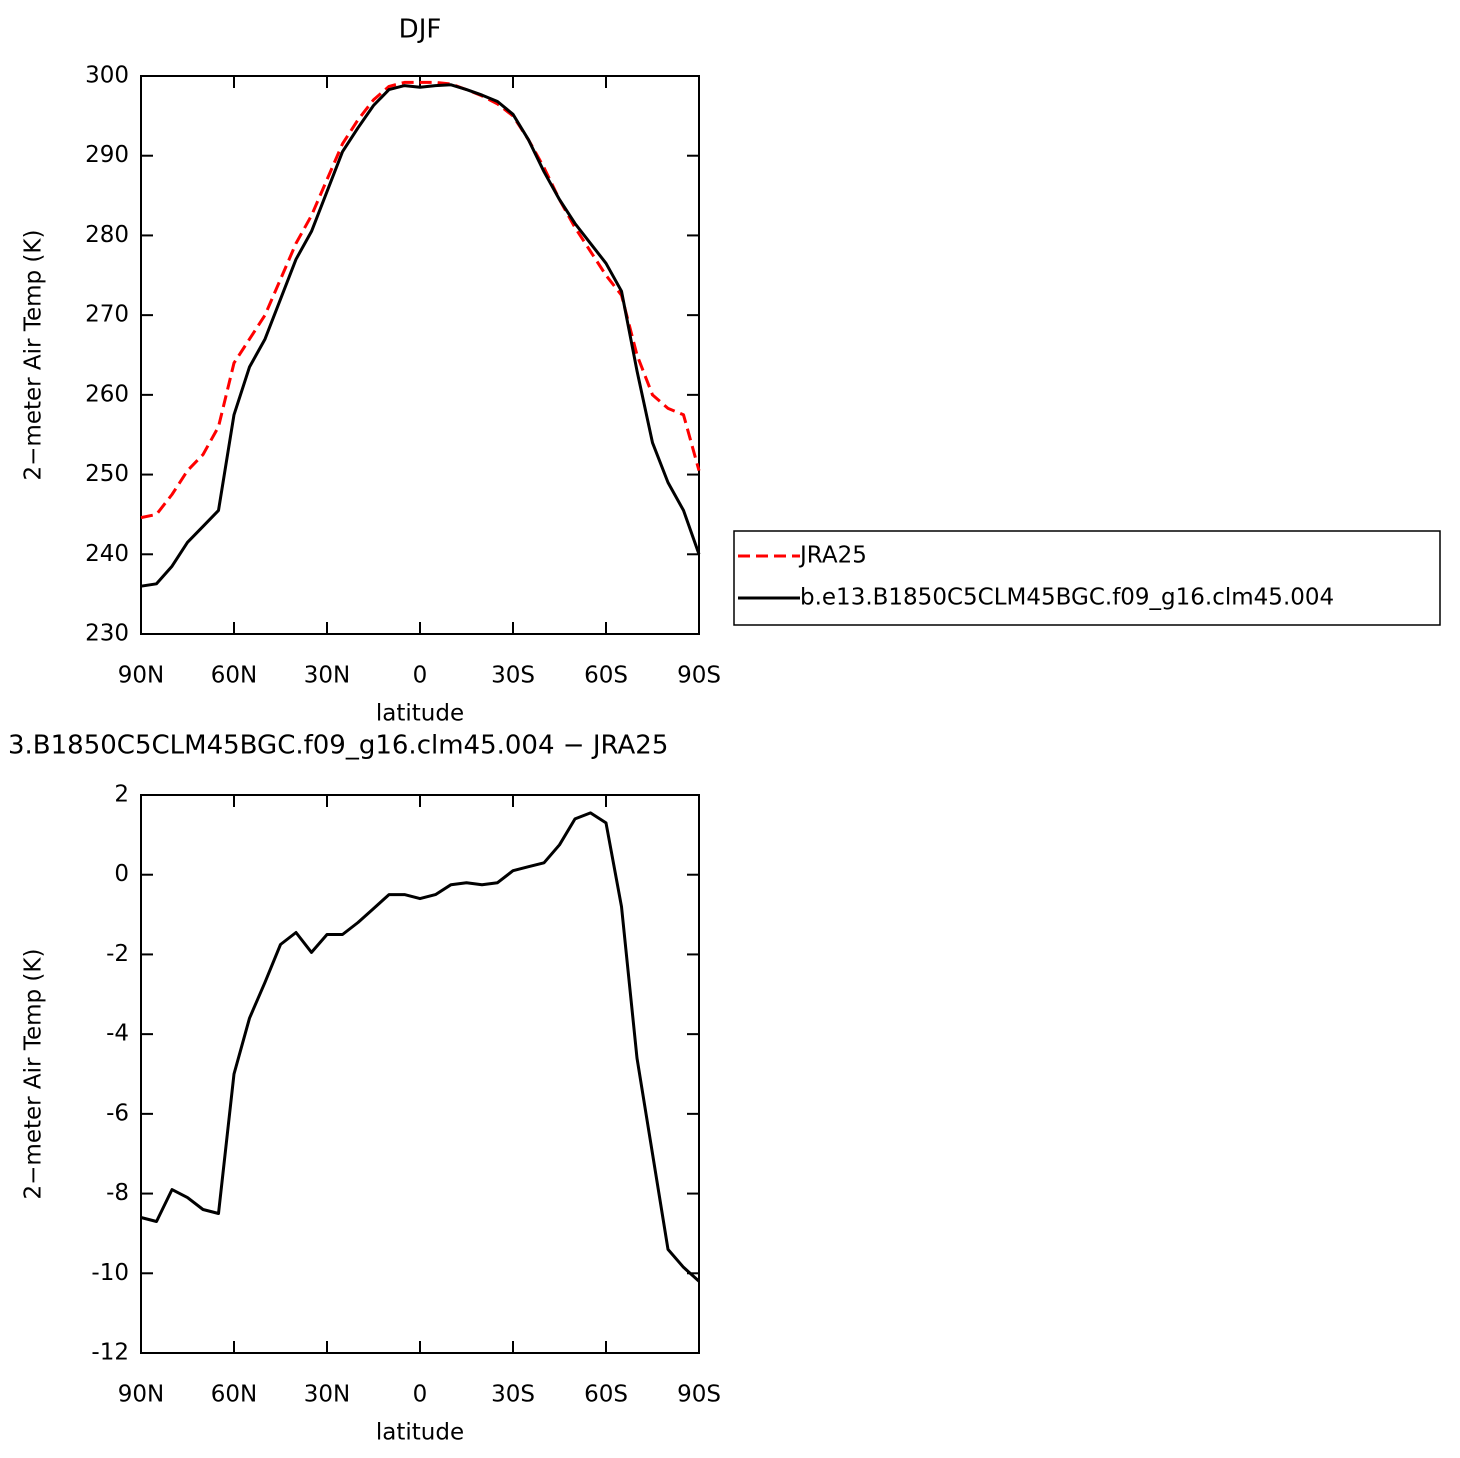  What do you see at coordinates (107, 474) in the screenshot?
I see `y-tick-label: 250` at bounding box center [107, 474].